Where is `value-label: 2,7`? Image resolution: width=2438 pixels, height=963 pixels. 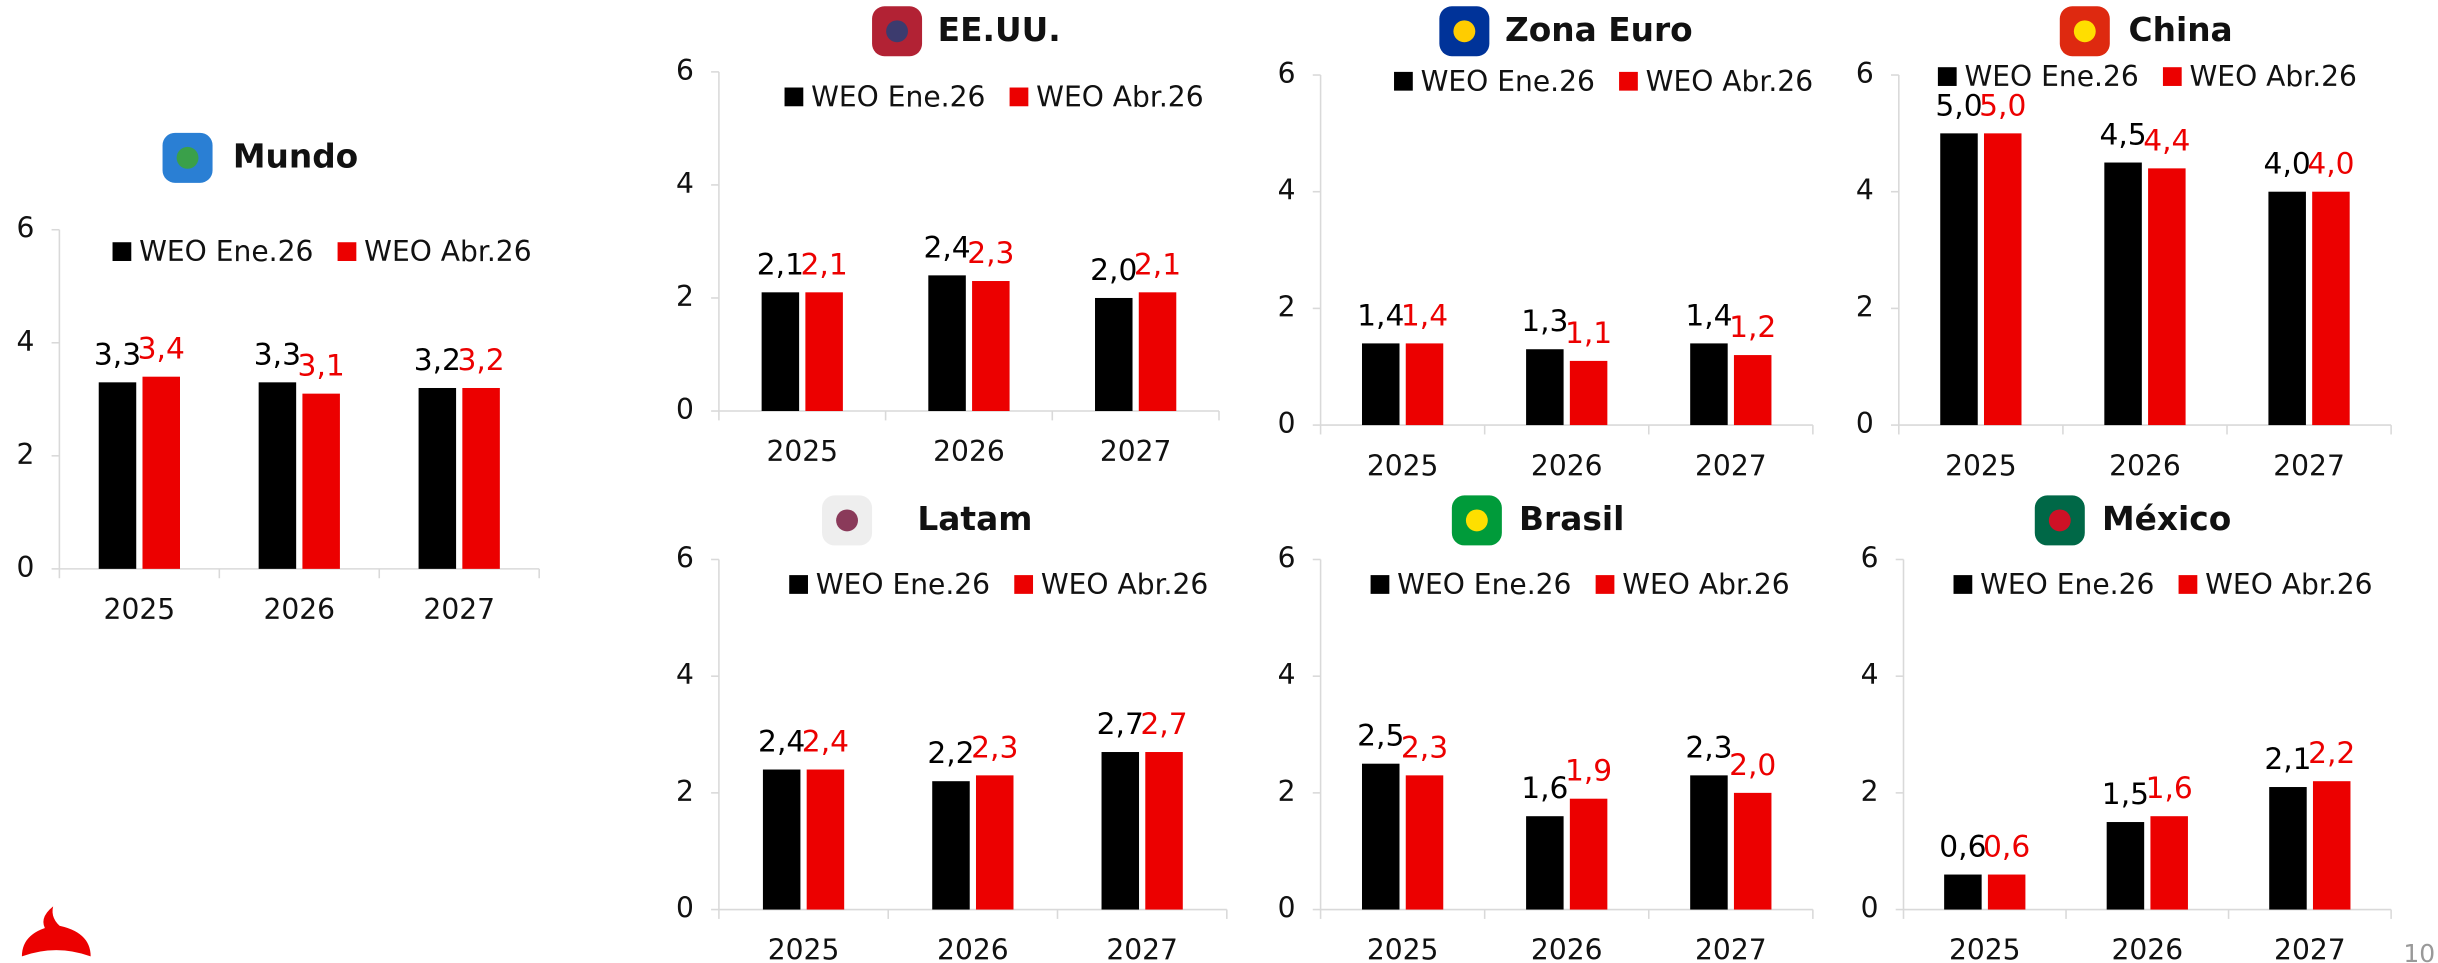 value-label: 2,7 is located at coordinates (1120, 724).